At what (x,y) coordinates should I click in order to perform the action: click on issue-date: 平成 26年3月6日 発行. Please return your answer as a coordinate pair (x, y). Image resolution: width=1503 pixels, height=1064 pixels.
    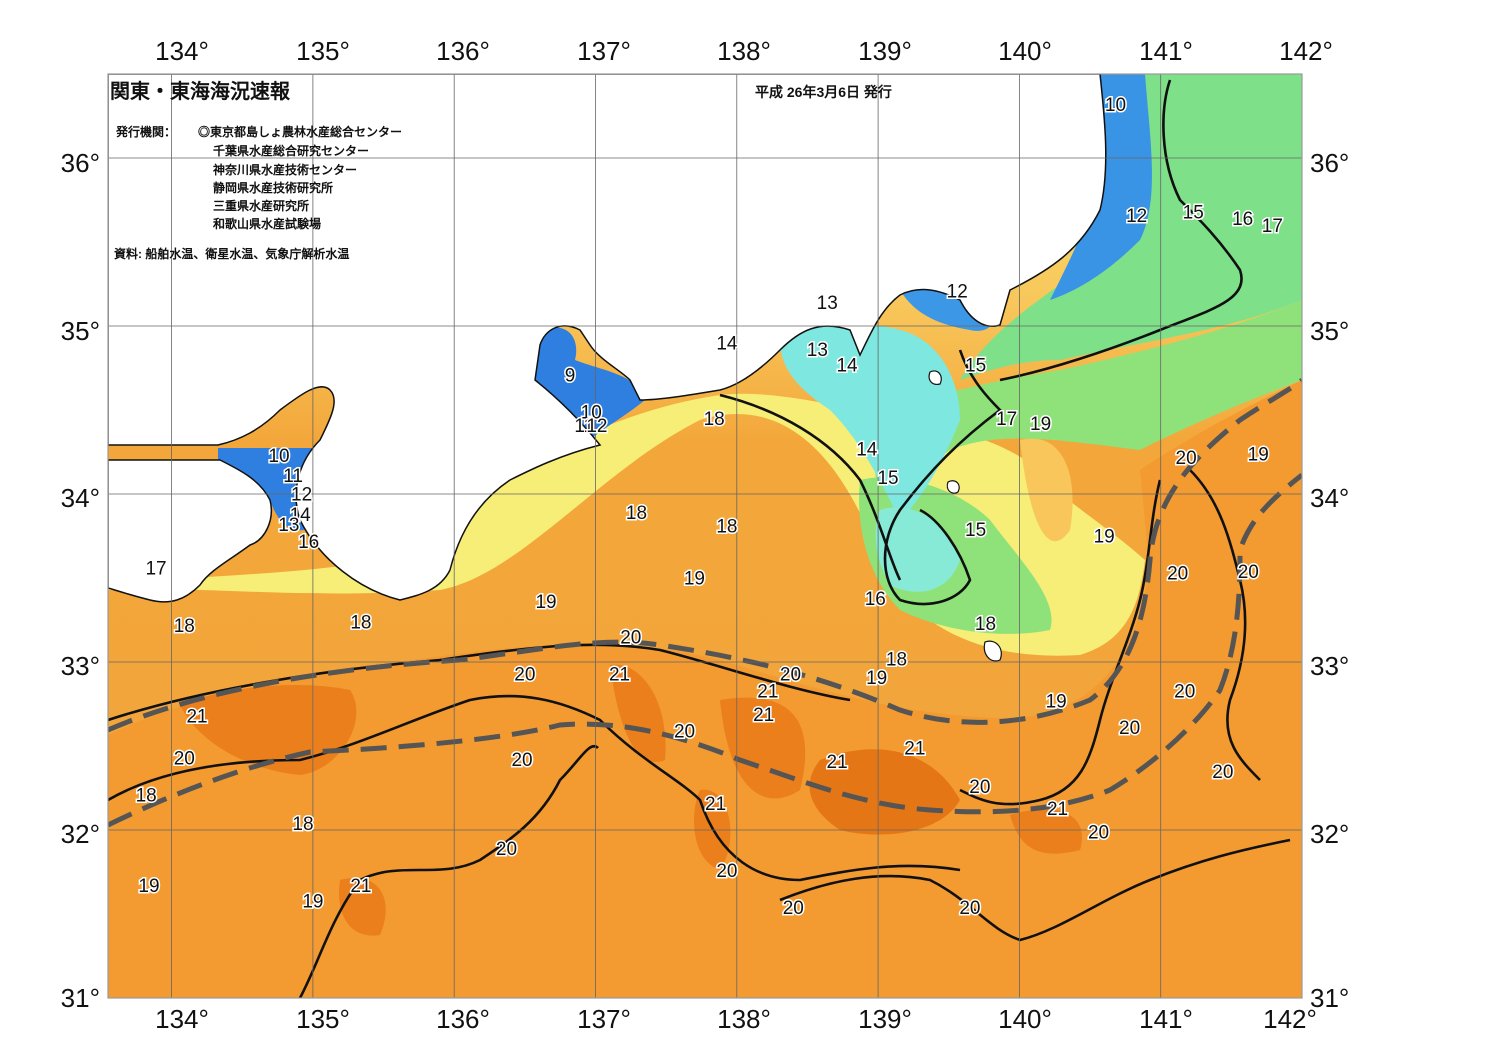
    Looking at the image, I should click on (823, 92).